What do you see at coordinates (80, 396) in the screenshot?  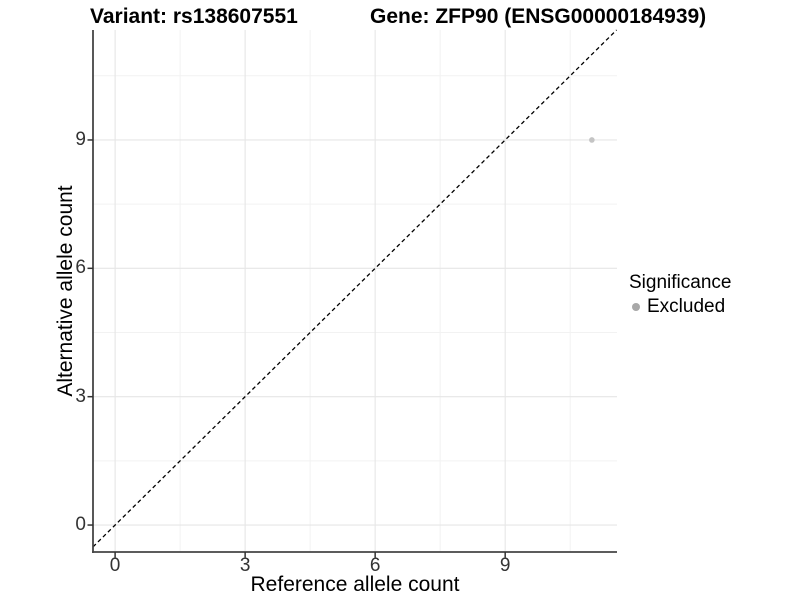 I see `y-tick-label: 3` at bounding box center [80, 396].